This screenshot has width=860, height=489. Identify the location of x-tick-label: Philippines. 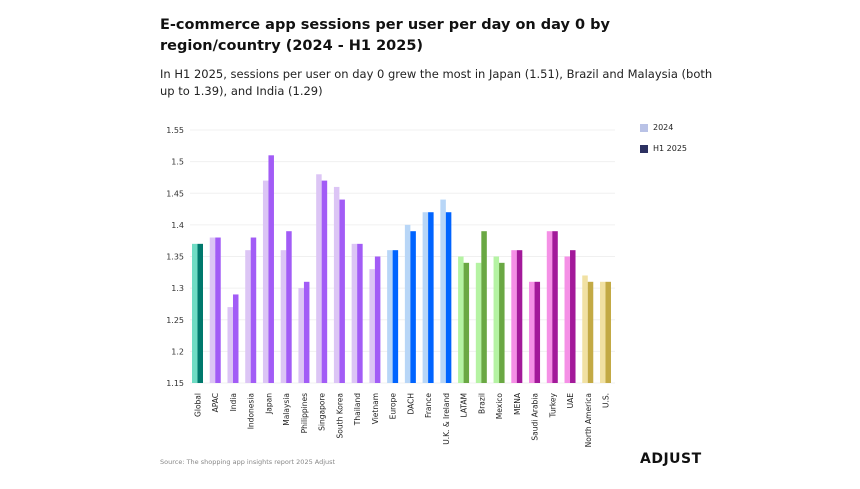
(304, 413).